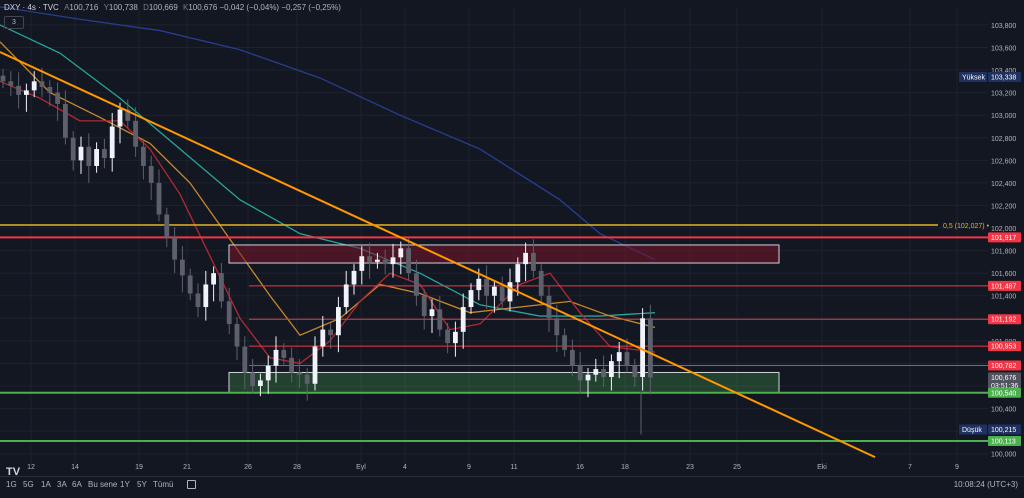 Image resolution: width=1024 pixels, height=498 pixels. What do you see at coordinates (31, 7) in the screenshot?
I see `symbol-title: DXY · 4s · TVC` at bounding box center [31, 7].